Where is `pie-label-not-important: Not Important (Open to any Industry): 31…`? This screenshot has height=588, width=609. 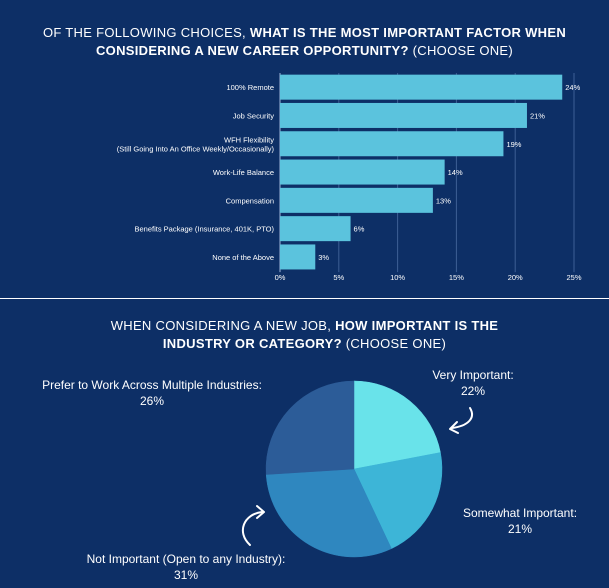 pie-label-not-important: Not Important (Open to any Industry): 31… is located at coordinates (186, 567).